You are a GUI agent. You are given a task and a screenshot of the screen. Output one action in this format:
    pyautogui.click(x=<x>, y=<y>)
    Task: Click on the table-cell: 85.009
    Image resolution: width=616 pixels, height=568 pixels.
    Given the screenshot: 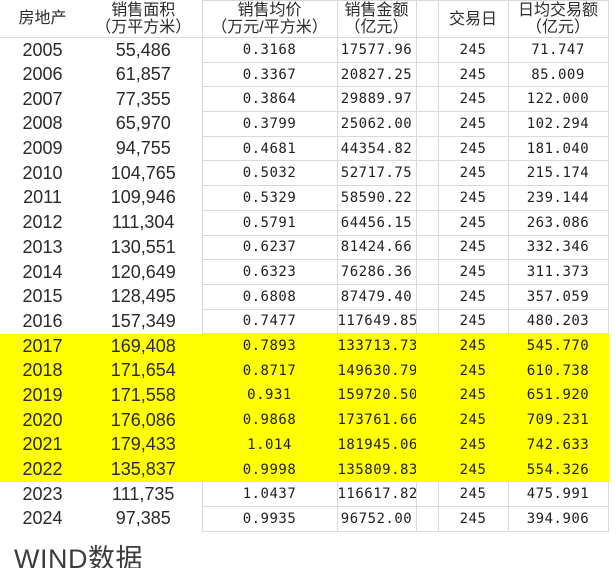 What is the action you would take?
    pyautogui.click(x=558, y=74)
    